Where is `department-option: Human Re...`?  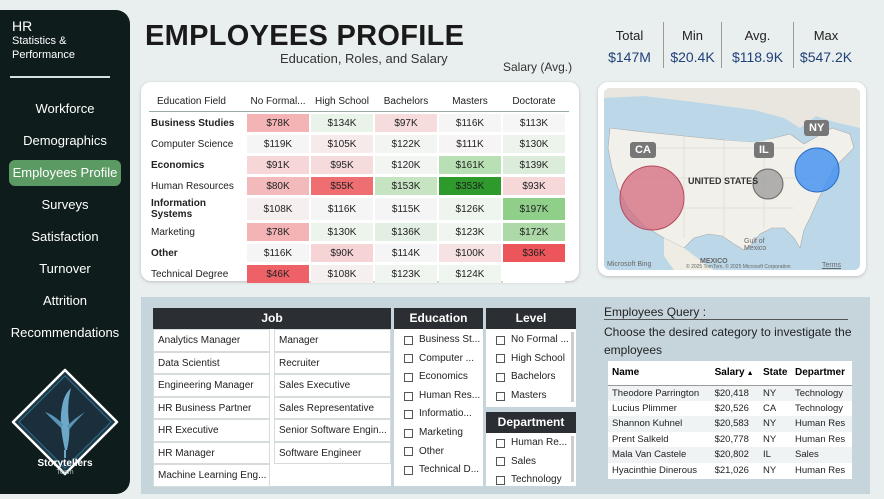
department-option: Human Re... is located at coordinates (531, 443).